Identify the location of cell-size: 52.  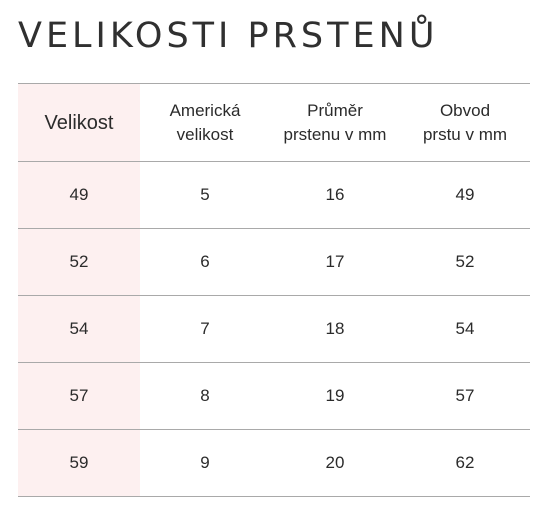
(79, 262).